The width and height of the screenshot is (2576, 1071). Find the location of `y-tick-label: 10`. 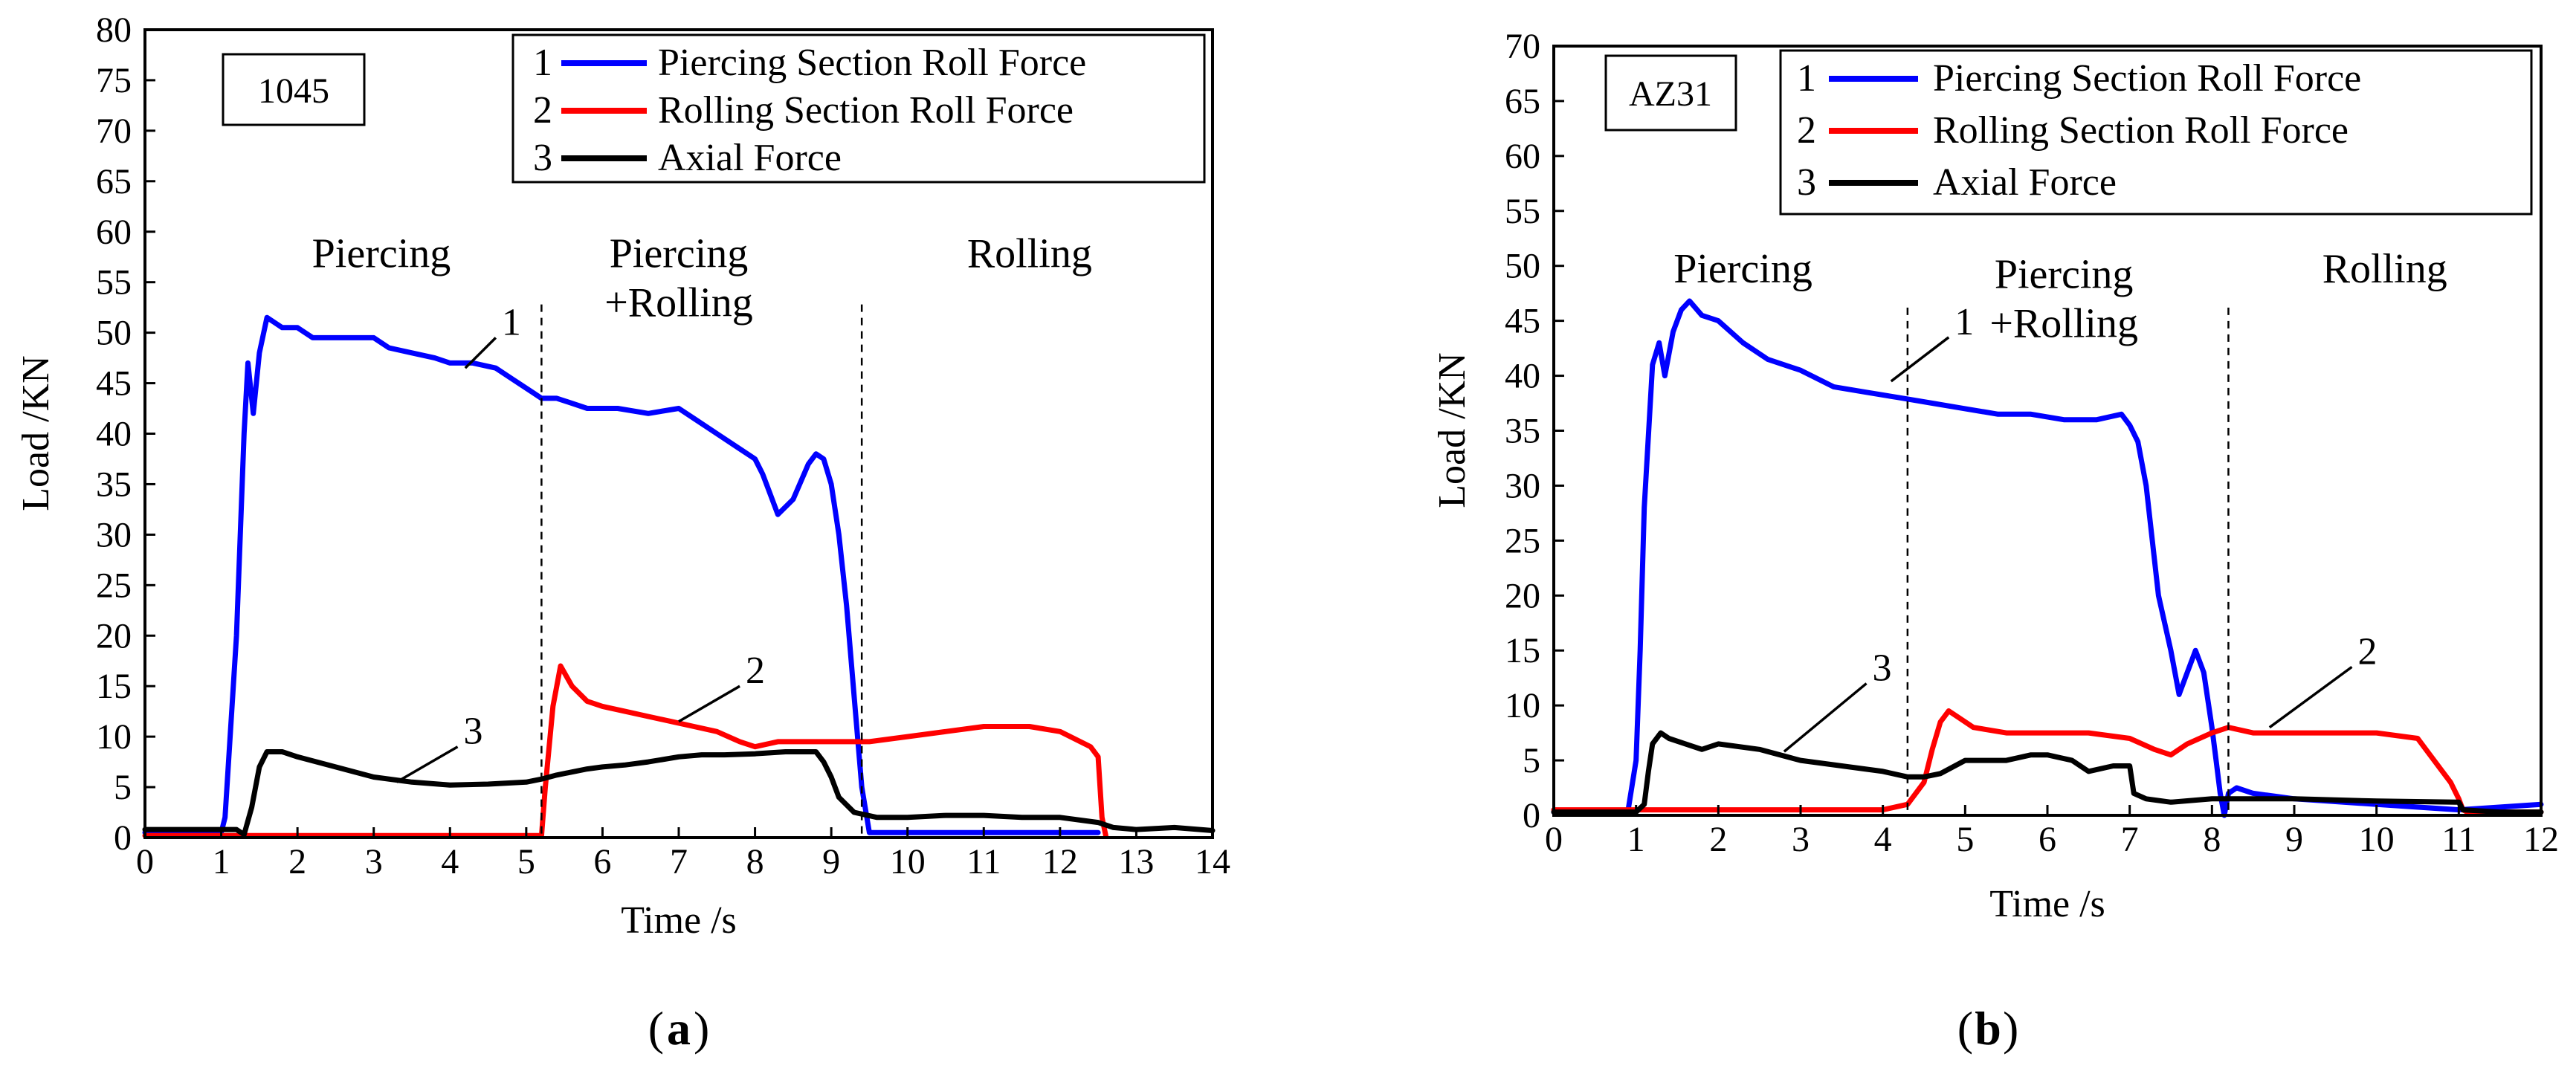

y-tick-label: 10 is located at coordinates (1522, 705).